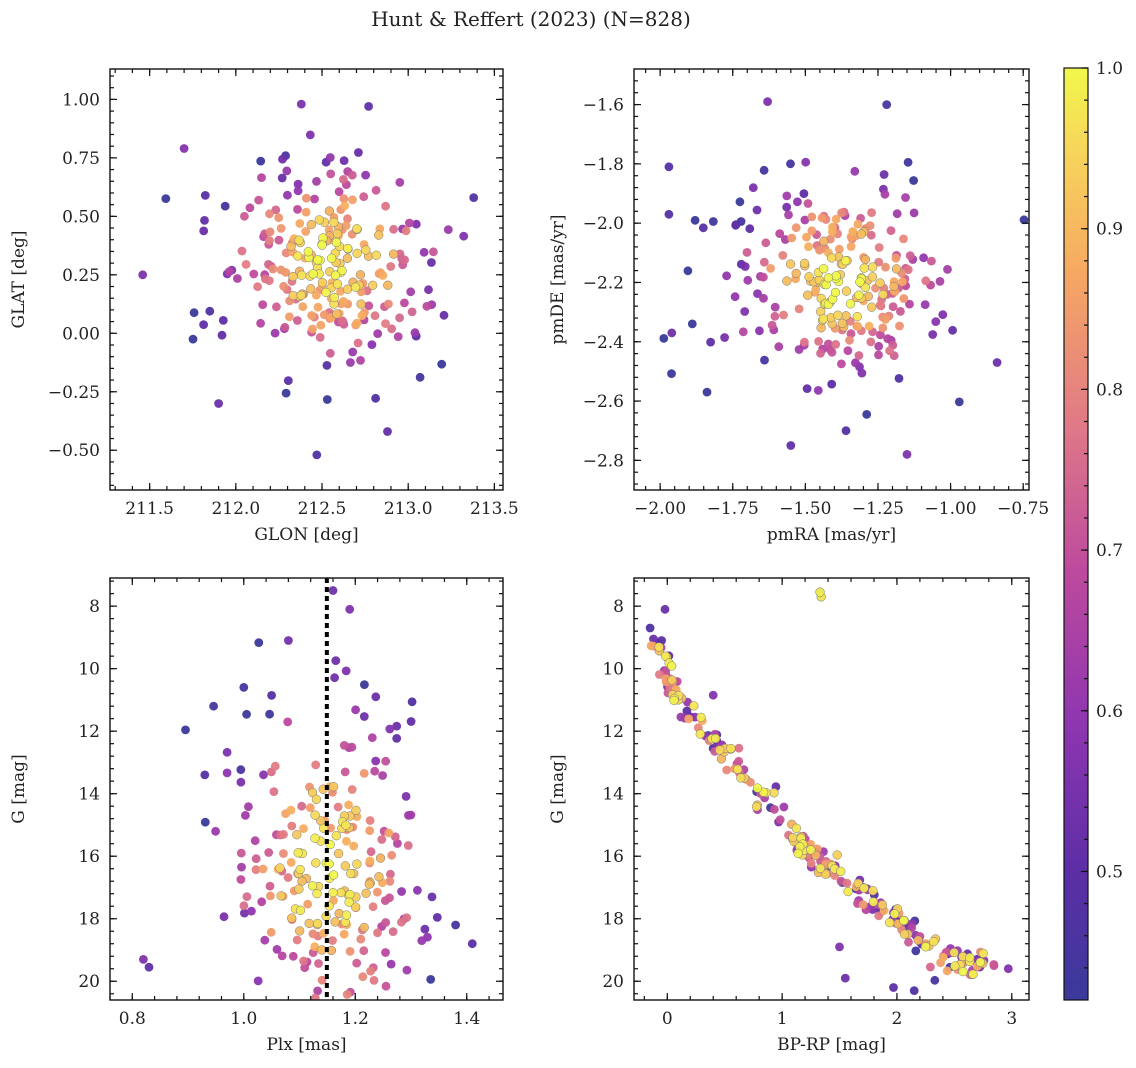  Describe the element at coordinates (1076, 534) in the screenshot. I see `colorbar-gradient` at that location.